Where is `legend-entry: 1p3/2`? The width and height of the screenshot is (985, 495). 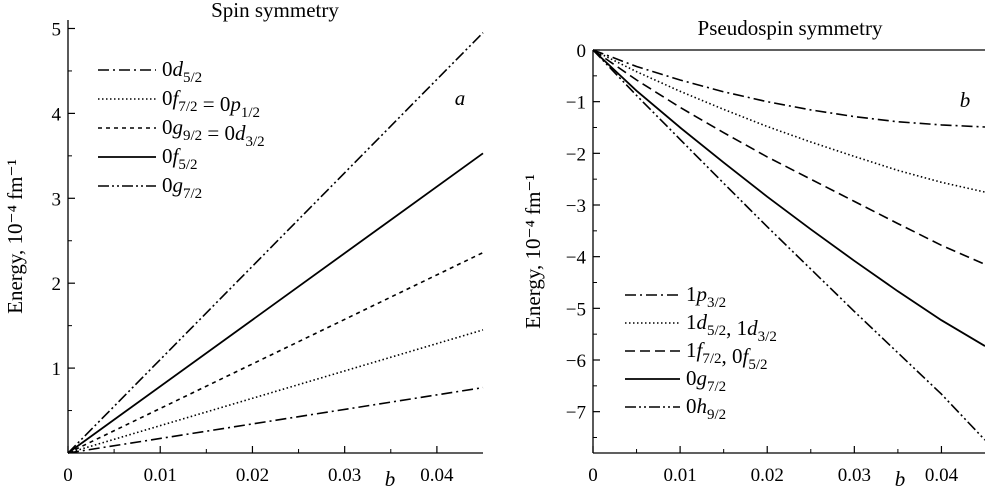 legend-entry: 1p3/2 is located at coordinates (706, 296).